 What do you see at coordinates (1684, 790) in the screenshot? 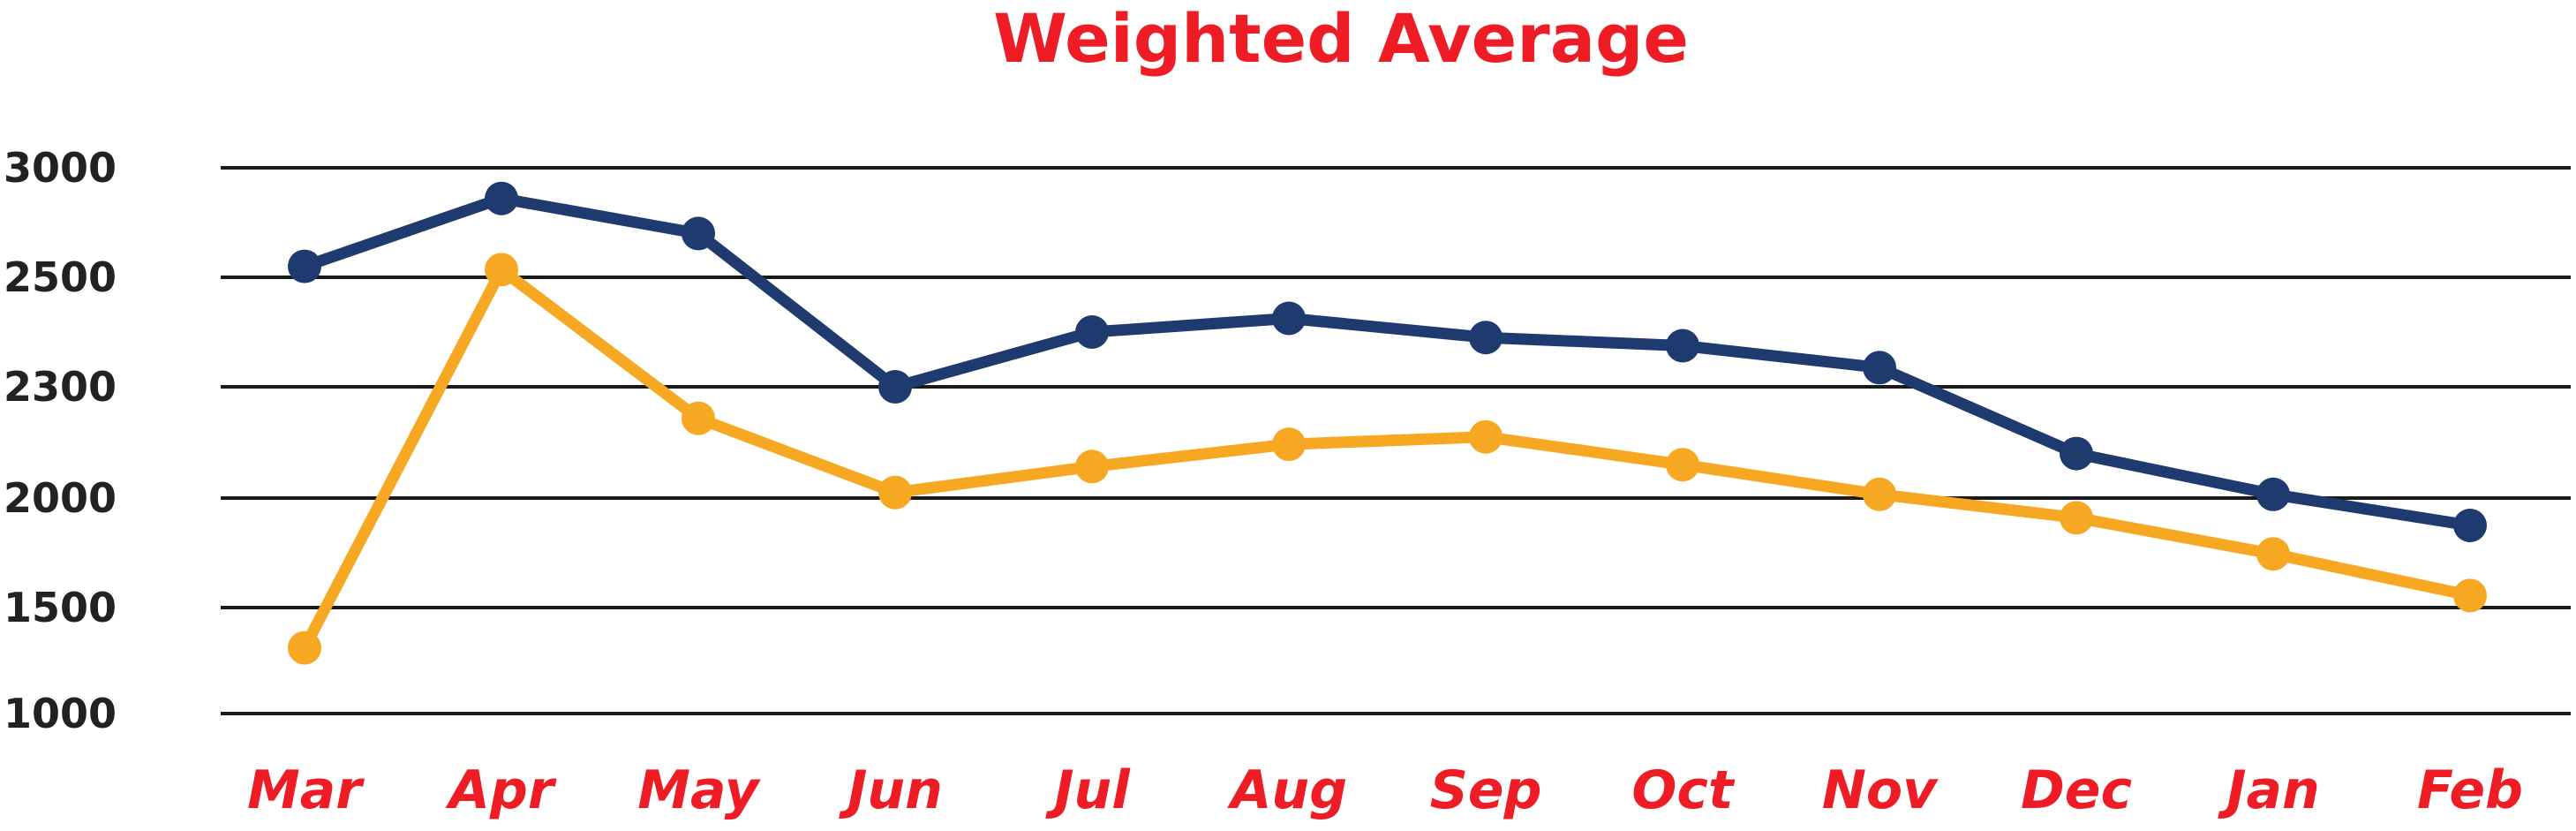
I see `x-tick-label: Oct` at bounding box center [1684, 790].